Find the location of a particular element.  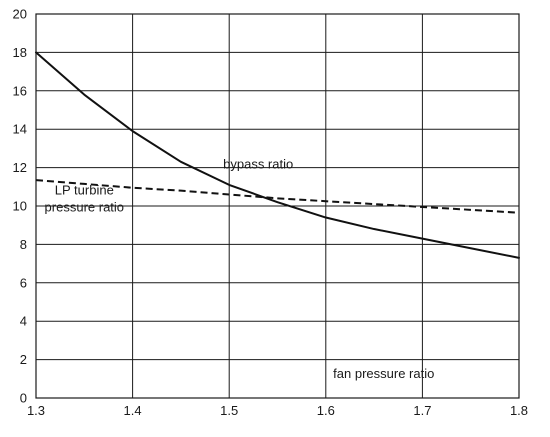

y-tick-label: 18 is located at coordinates (20, 52).